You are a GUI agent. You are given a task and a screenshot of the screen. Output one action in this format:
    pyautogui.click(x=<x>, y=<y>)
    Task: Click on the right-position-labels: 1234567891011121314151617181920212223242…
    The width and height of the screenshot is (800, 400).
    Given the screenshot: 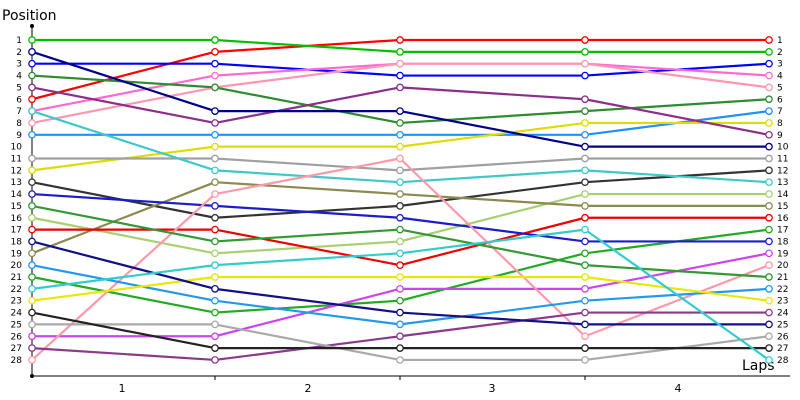 What is the action you would take?
    pyautogui.click(x=783, y=201)
    